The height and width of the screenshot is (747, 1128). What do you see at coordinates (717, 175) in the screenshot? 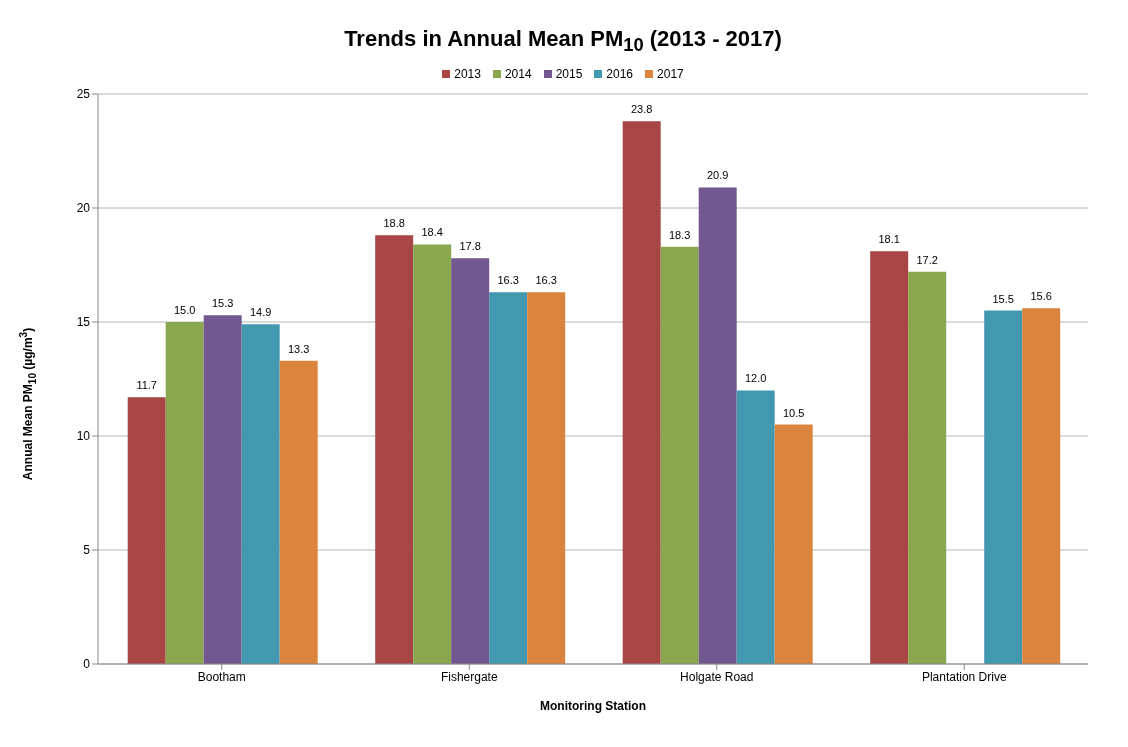
I see `data-label: 20.9` at bounding box center [717, 175].